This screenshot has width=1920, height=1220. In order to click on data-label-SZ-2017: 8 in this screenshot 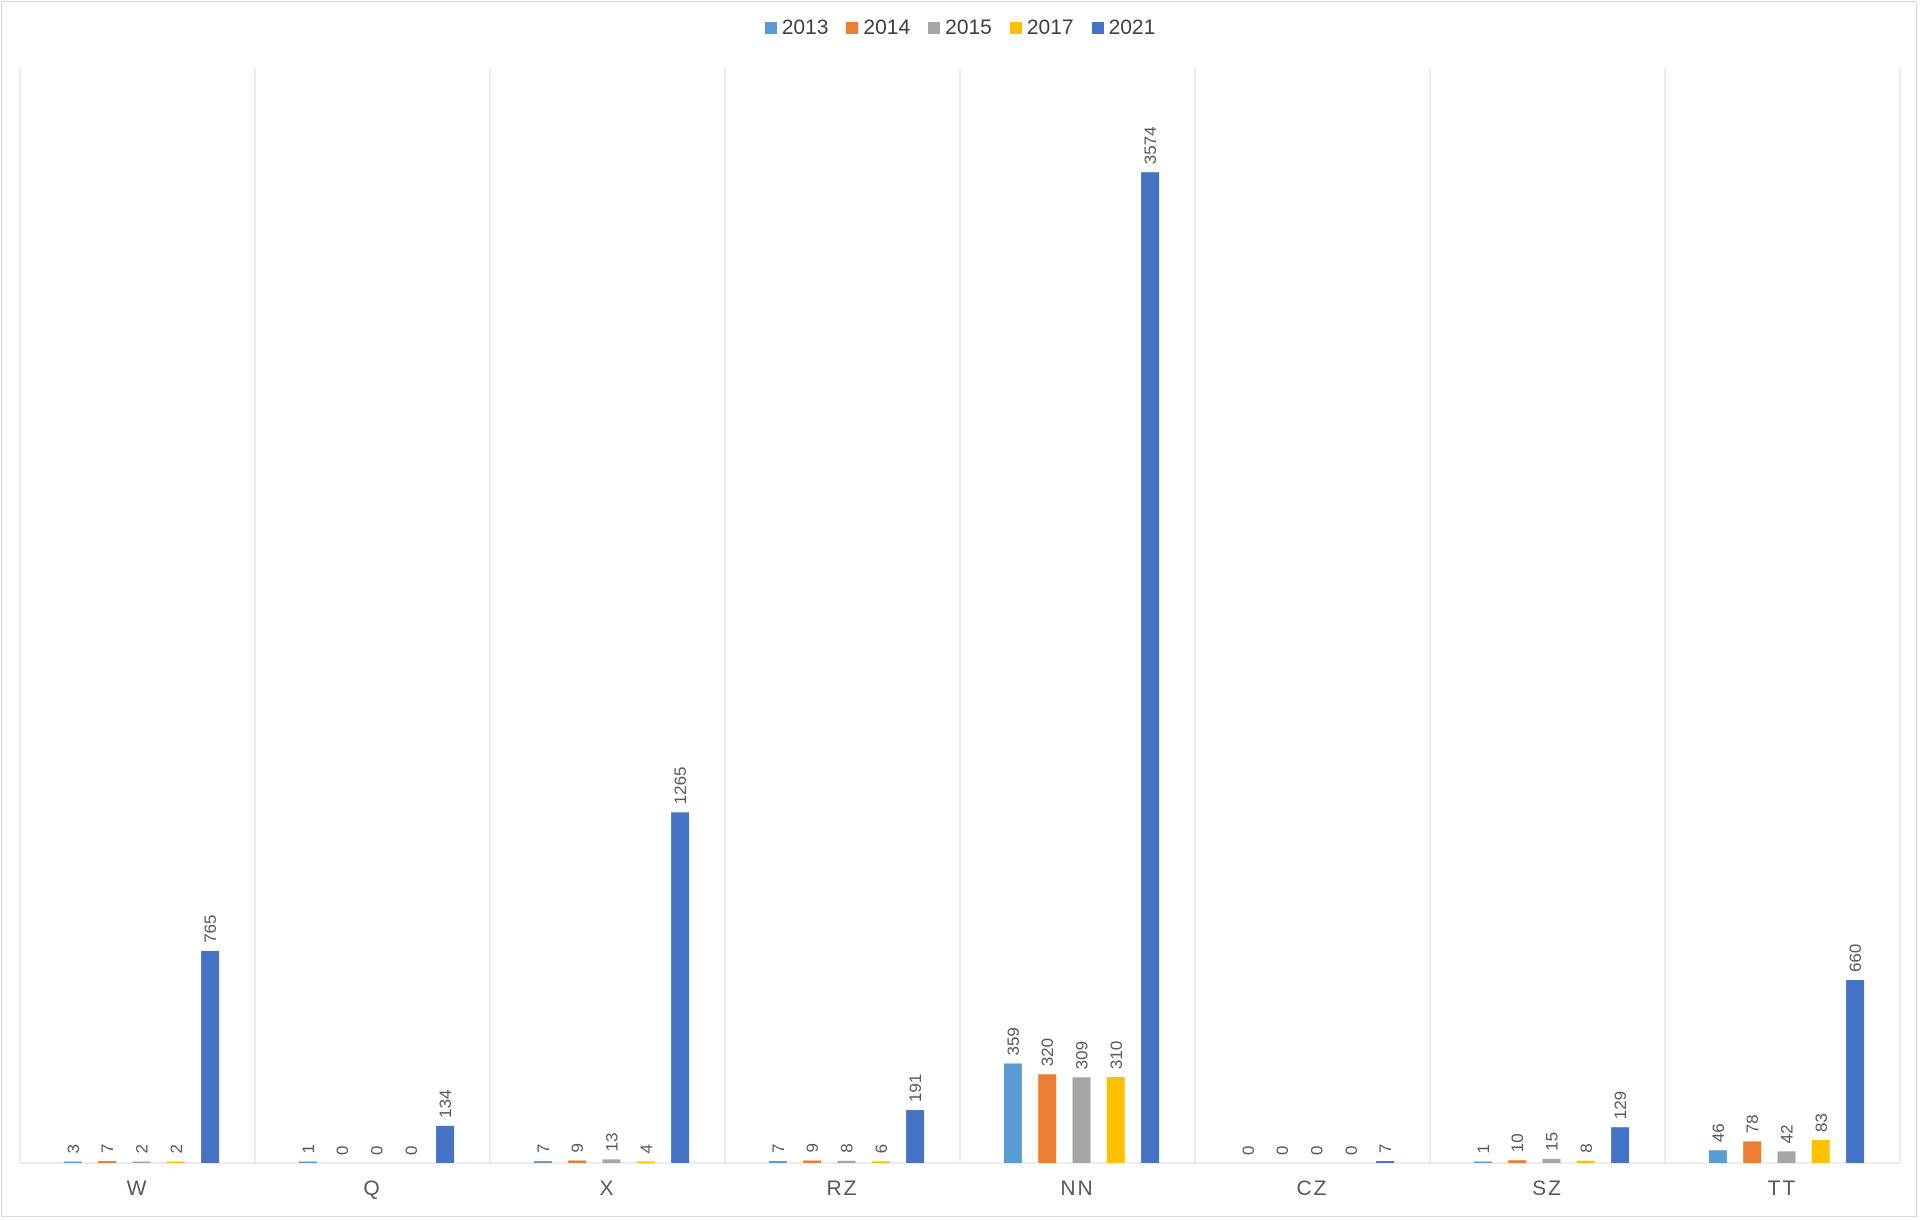, I will do `click(1586, 1147)`.